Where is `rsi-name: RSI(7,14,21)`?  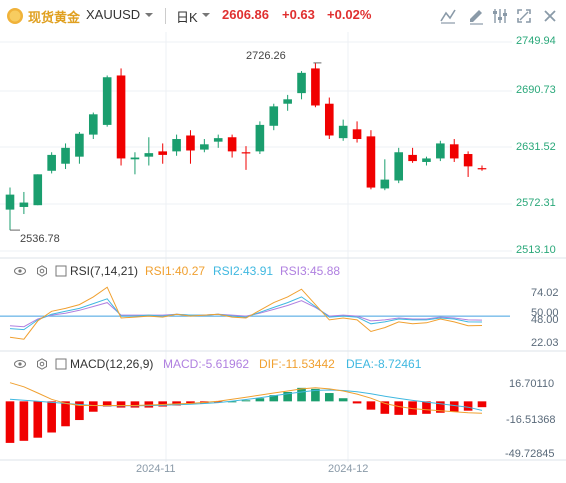 rsi-name: RSI(7,14,21) is located at coordinates (104, 271).